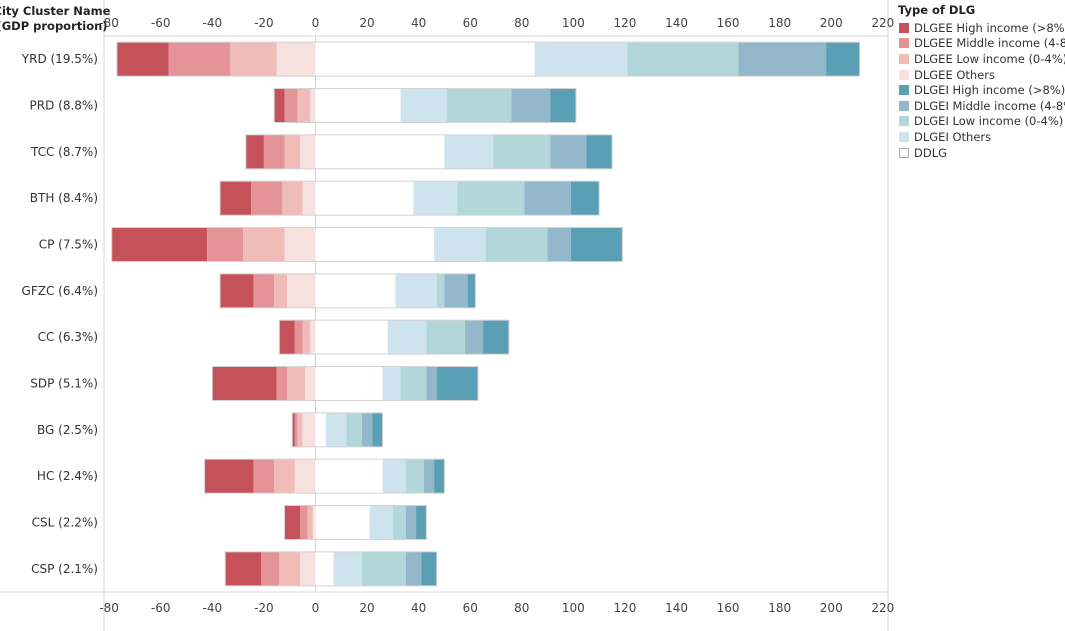 This screenshot has height=631, width=1065. What do you see at coordinates (470, 23) in the screenshot?
I see `x-tick-label-top: 60` at bounding box center [470, 23].